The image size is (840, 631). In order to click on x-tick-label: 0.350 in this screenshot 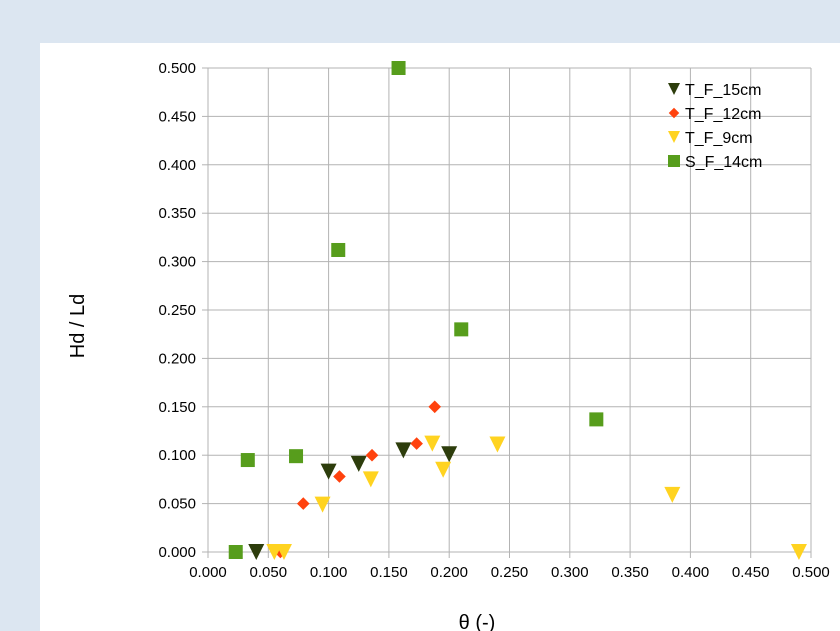, I will do `click(630, 572)`.